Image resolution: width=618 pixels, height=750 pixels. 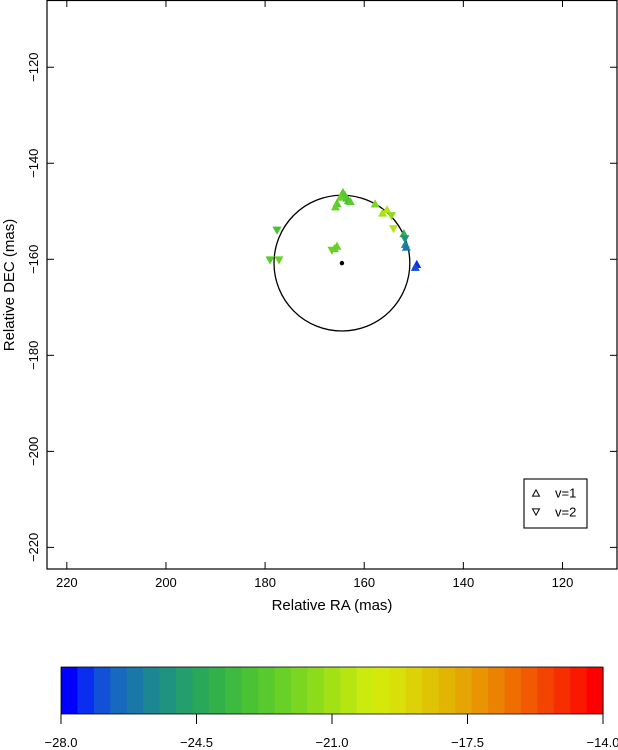 I want to click on x-tick-label: 140, so click(x=463, y=582).